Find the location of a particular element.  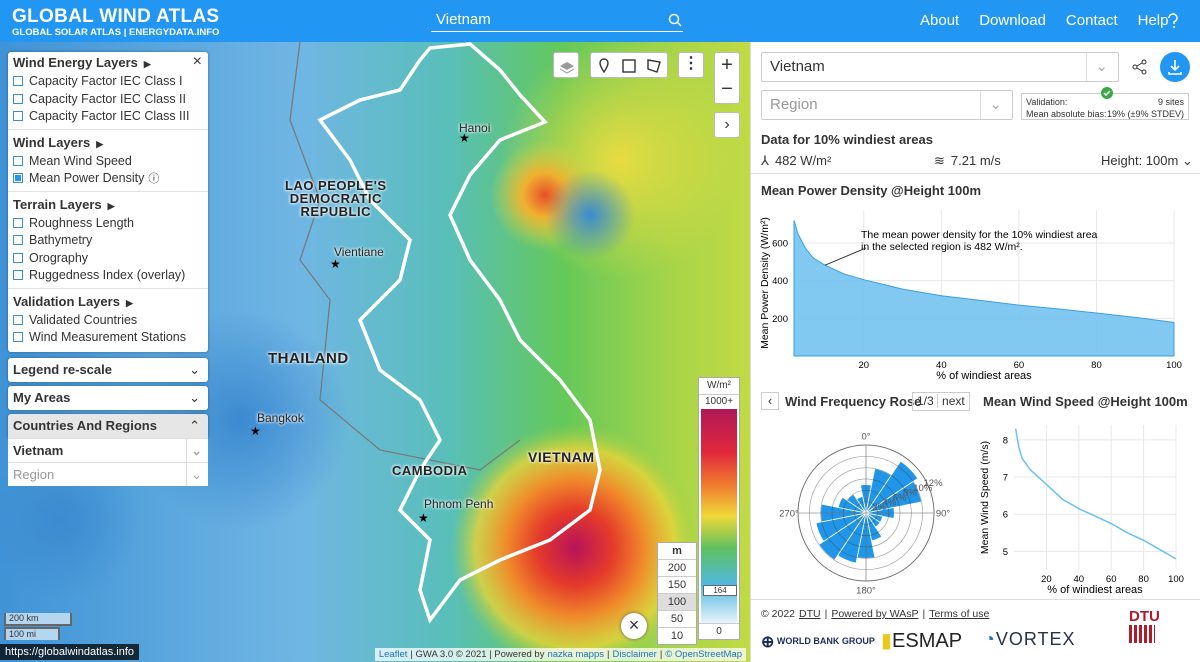

height-option: 100 is located at coordinates (677, 601).